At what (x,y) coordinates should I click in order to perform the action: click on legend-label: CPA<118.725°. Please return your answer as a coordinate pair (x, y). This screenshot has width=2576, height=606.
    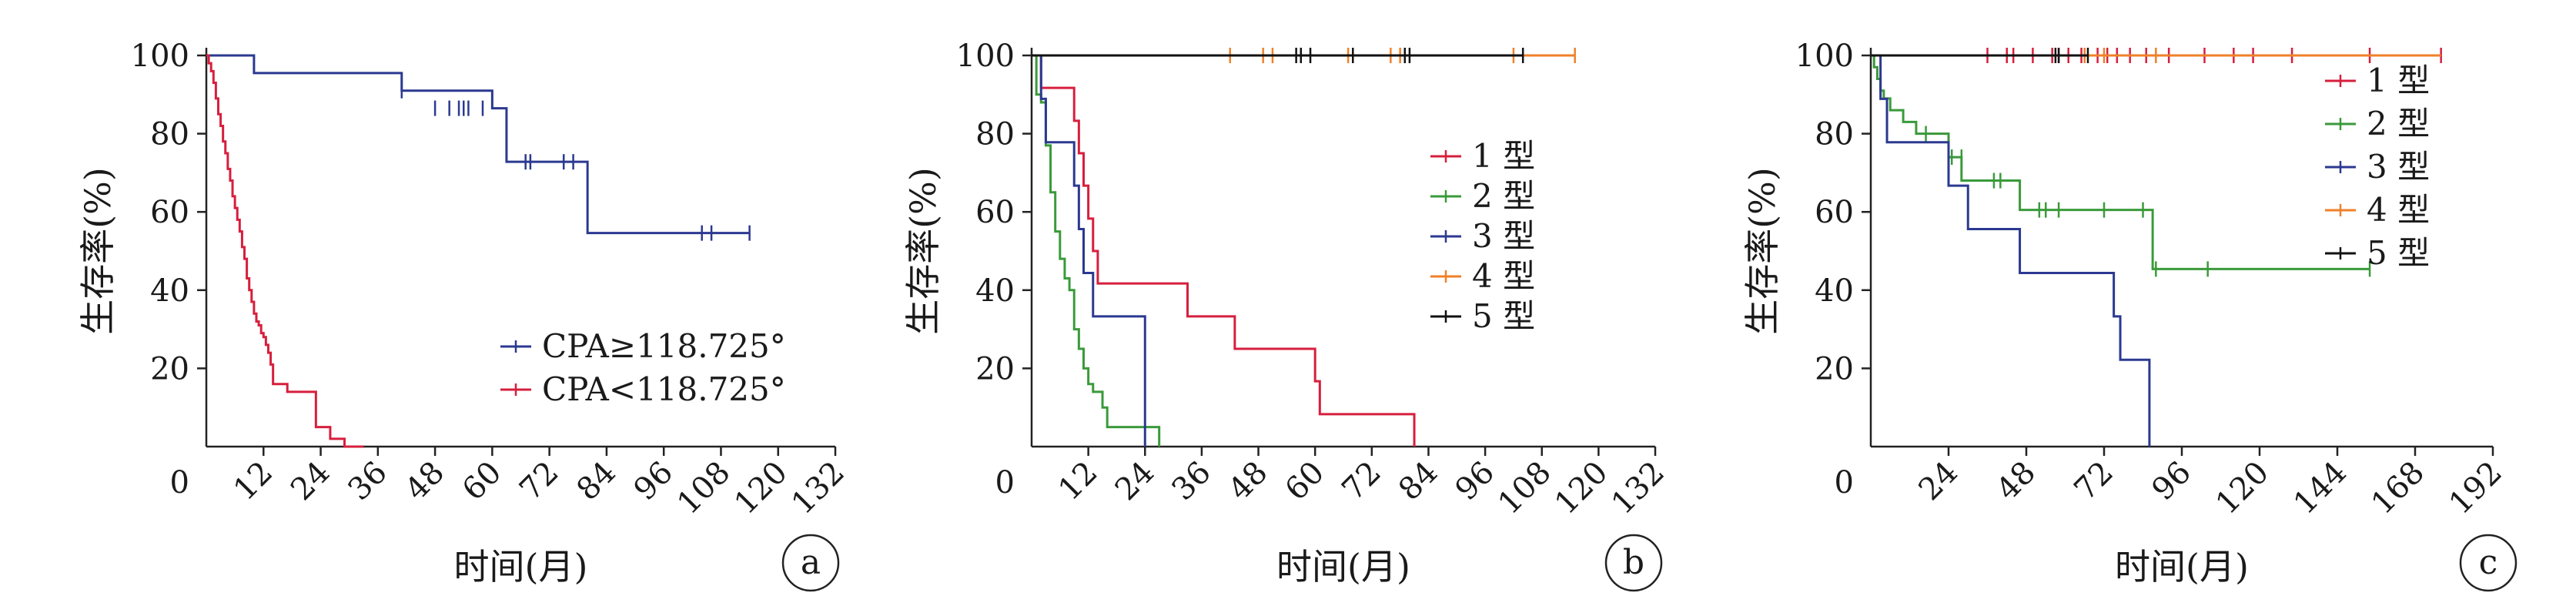
    Looking at the image, I should click on (664, 389).